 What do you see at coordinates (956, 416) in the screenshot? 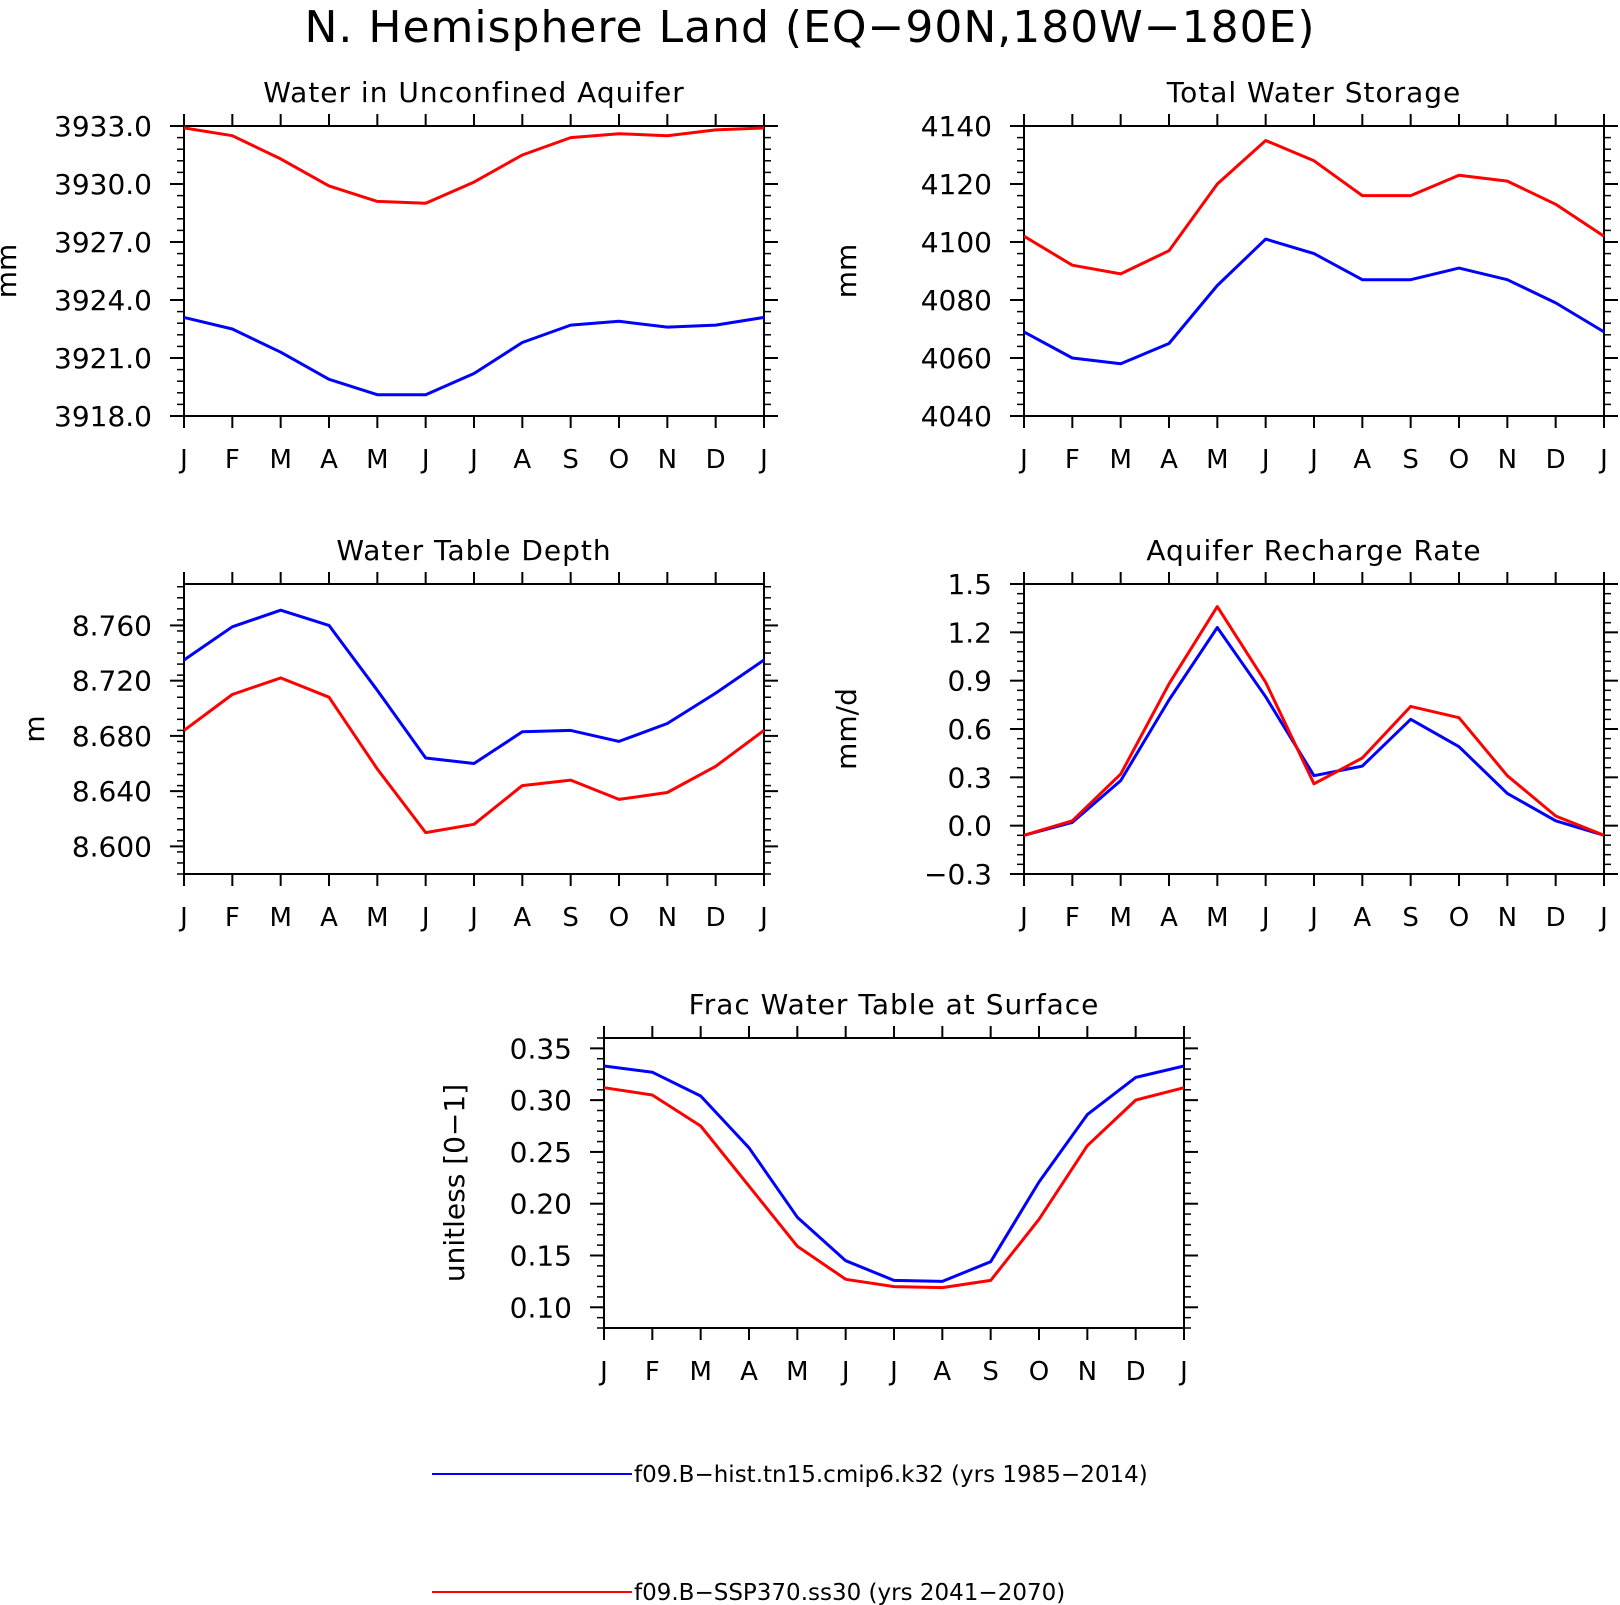
I see `y-tick-label: 4040` at bounding box center [956, 416].